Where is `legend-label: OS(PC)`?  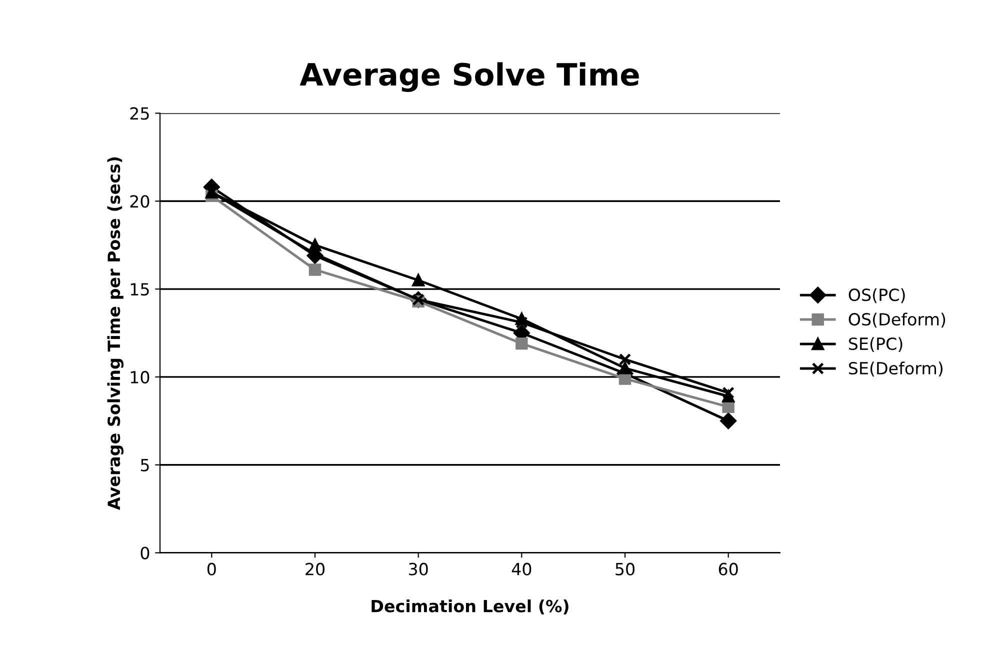
legend-label: OS(PC) is located at coordinates (876, 296).